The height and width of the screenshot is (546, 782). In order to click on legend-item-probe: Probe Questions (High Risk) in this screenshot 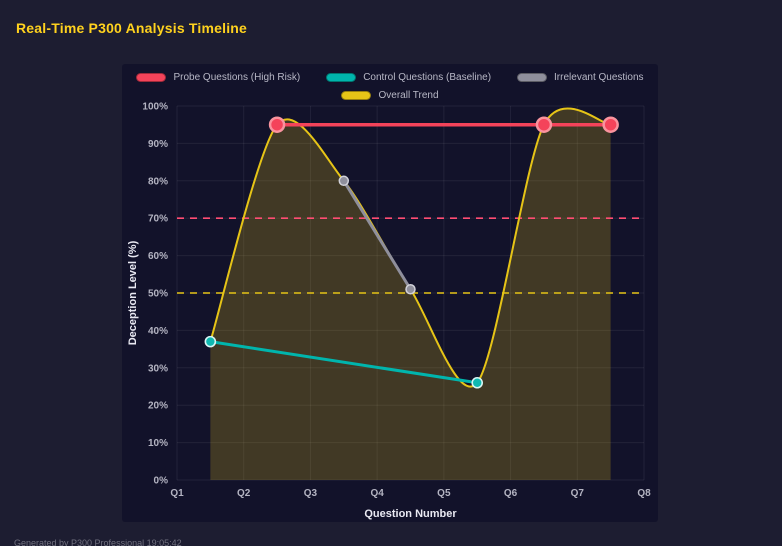, I will do `click(218, 77)`.